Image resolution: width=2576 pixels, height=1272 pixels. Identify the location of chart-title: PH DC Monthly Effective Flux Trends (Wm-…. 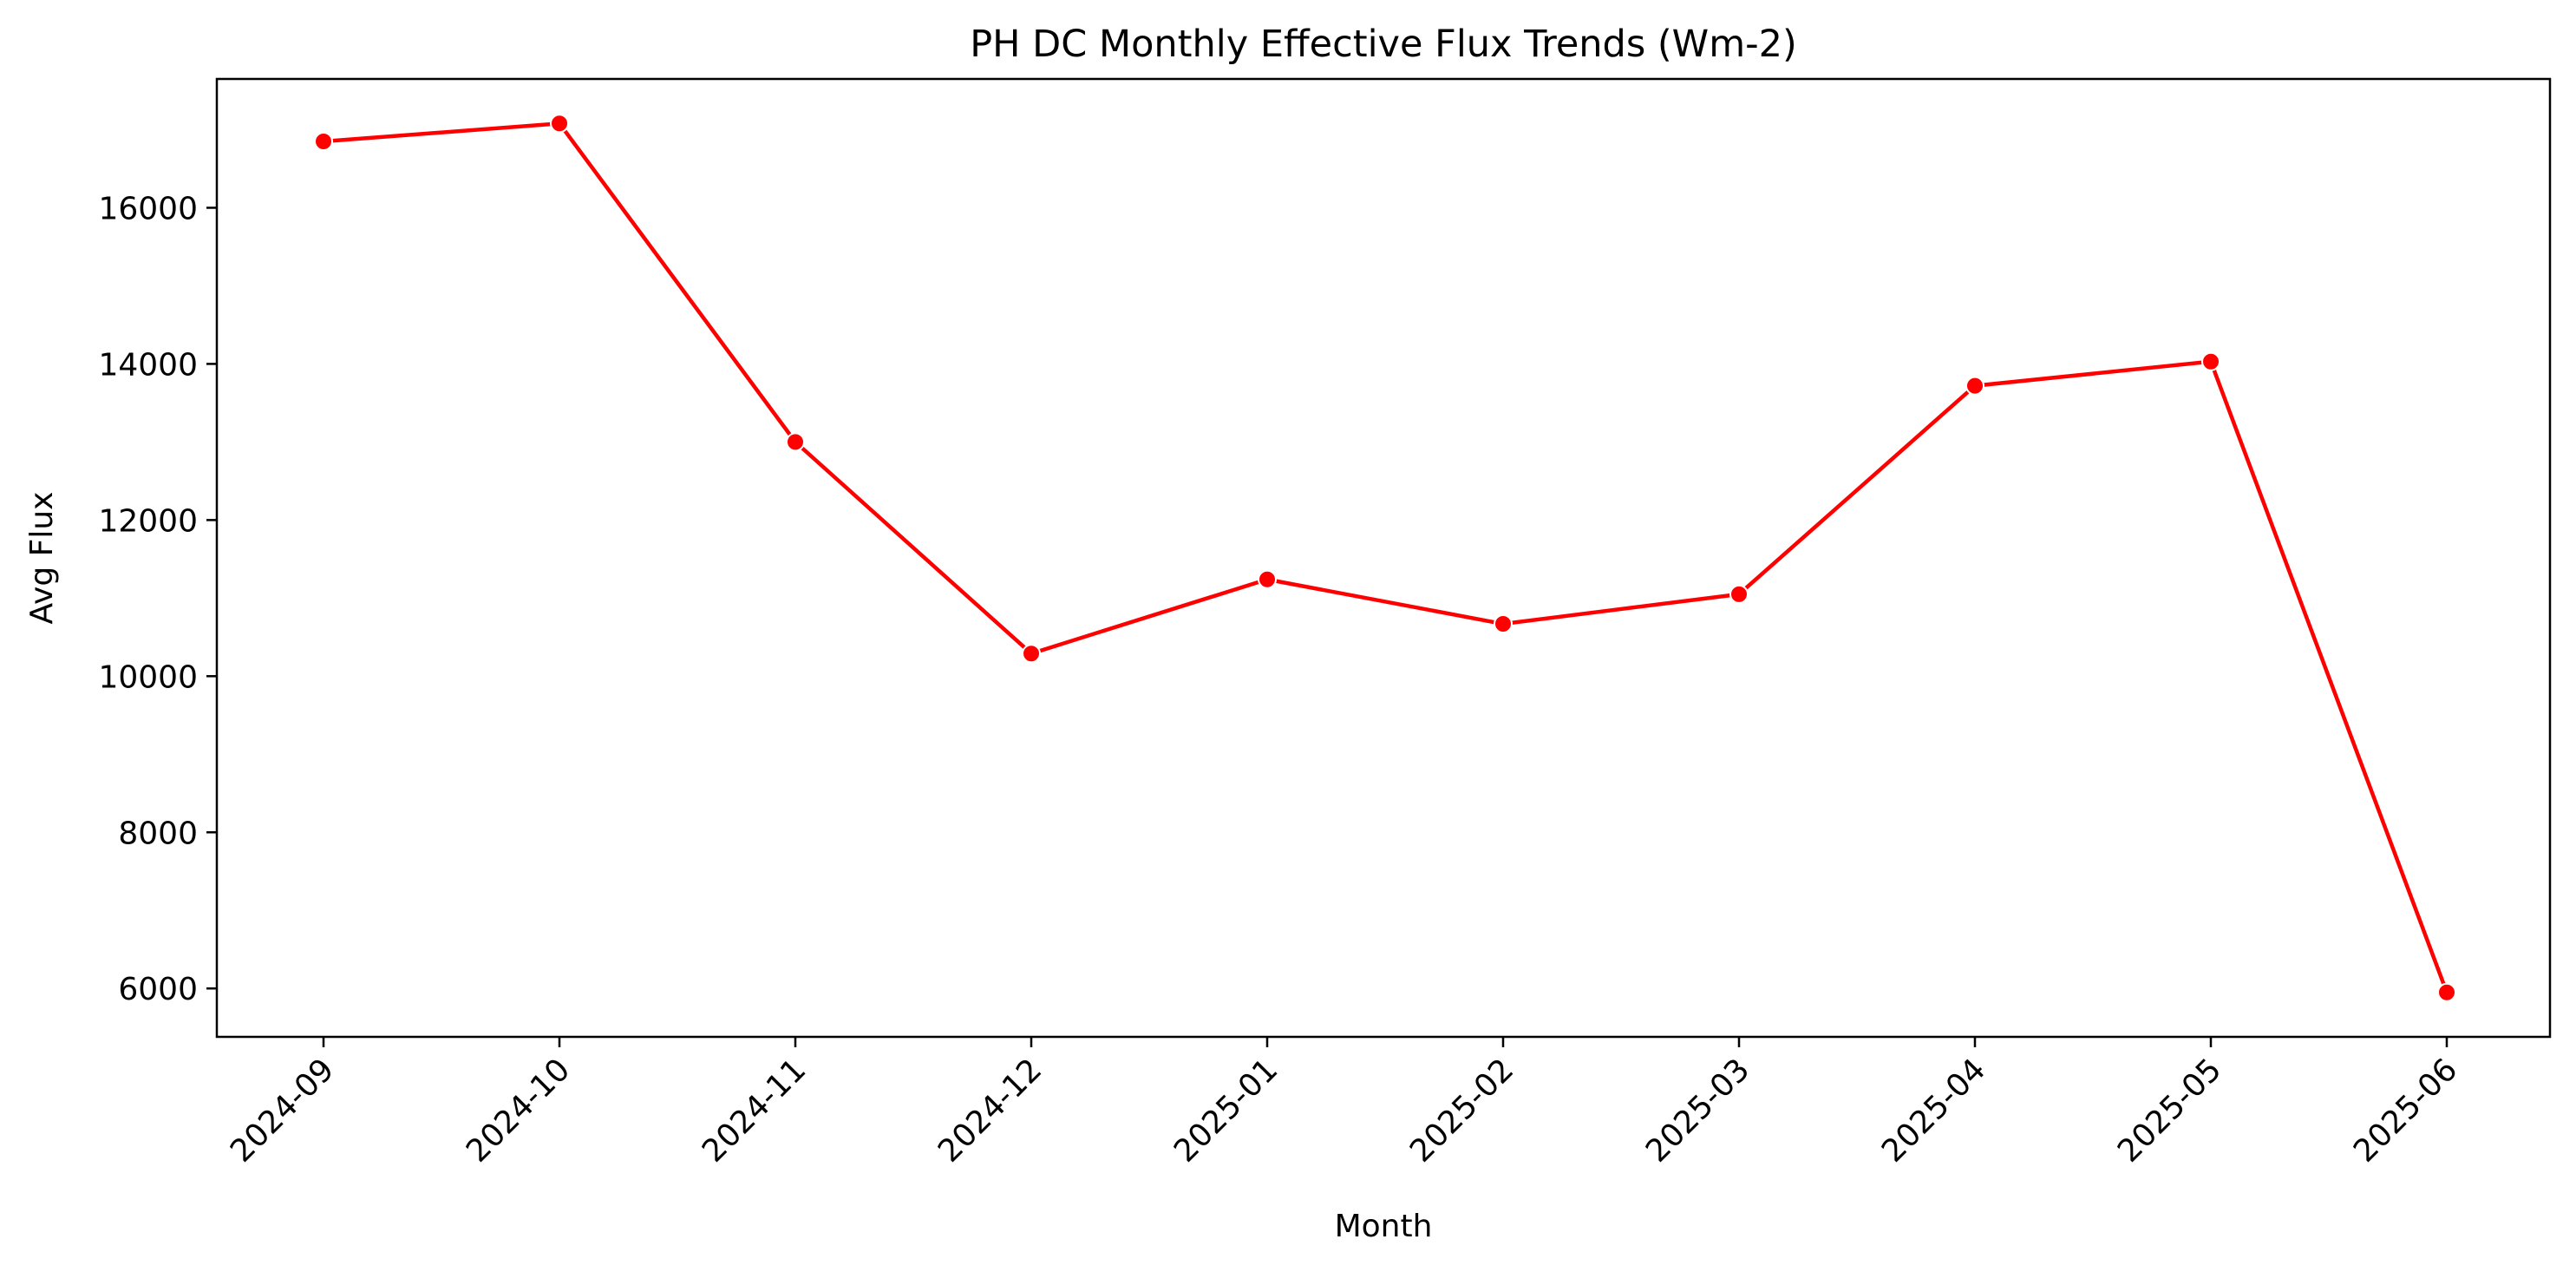
(1383, 44).